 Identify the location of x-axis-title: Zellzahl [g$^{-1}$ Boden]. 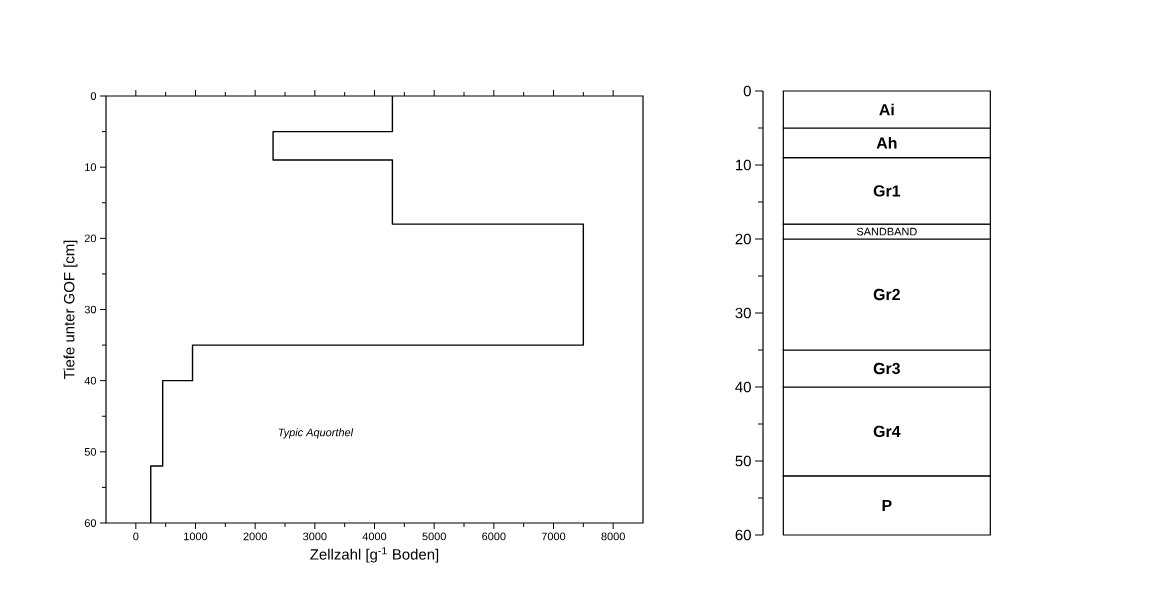
(374, 555).